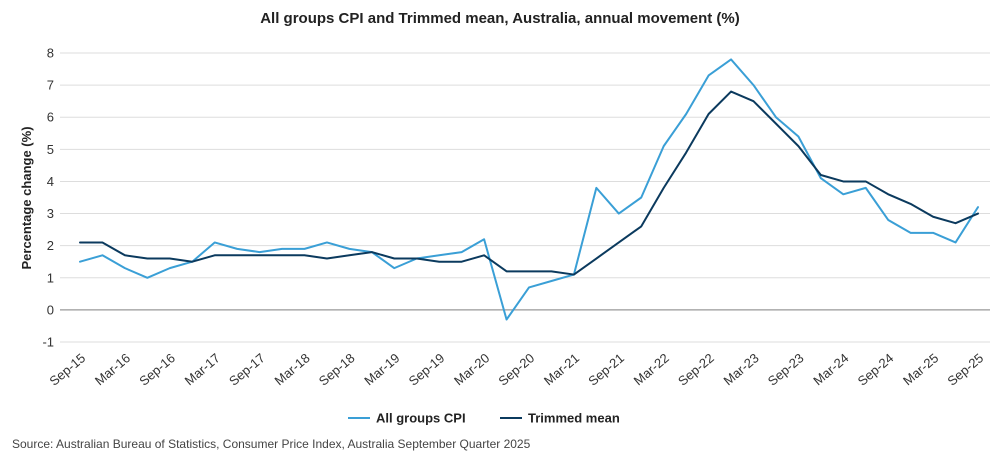 This screenshot has height=461, width=1000. Describe the element at coordinates (50, 245) in the screenshot. I see `y-tick-label: 2` at that location.